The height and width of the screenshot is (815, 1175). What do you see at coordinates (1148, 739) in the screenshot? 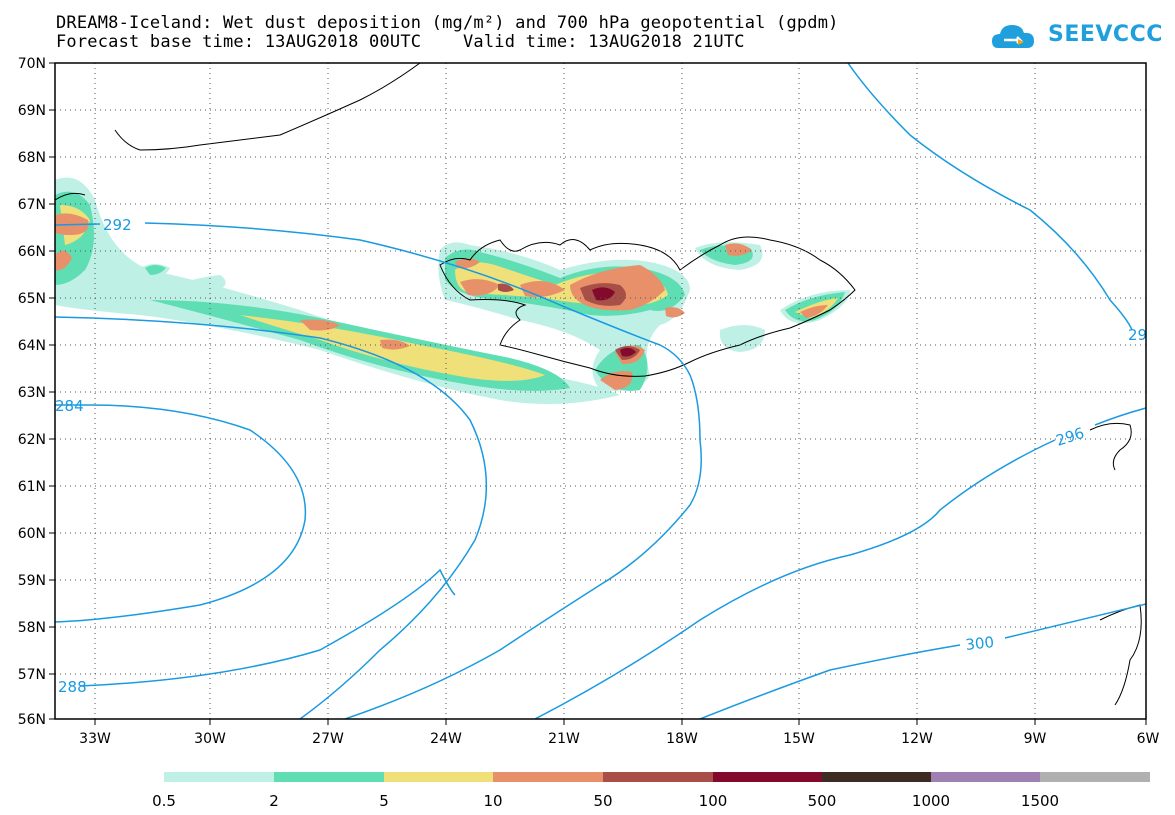
I see `lon-label: 6W` at bounding box center [1148, 739].